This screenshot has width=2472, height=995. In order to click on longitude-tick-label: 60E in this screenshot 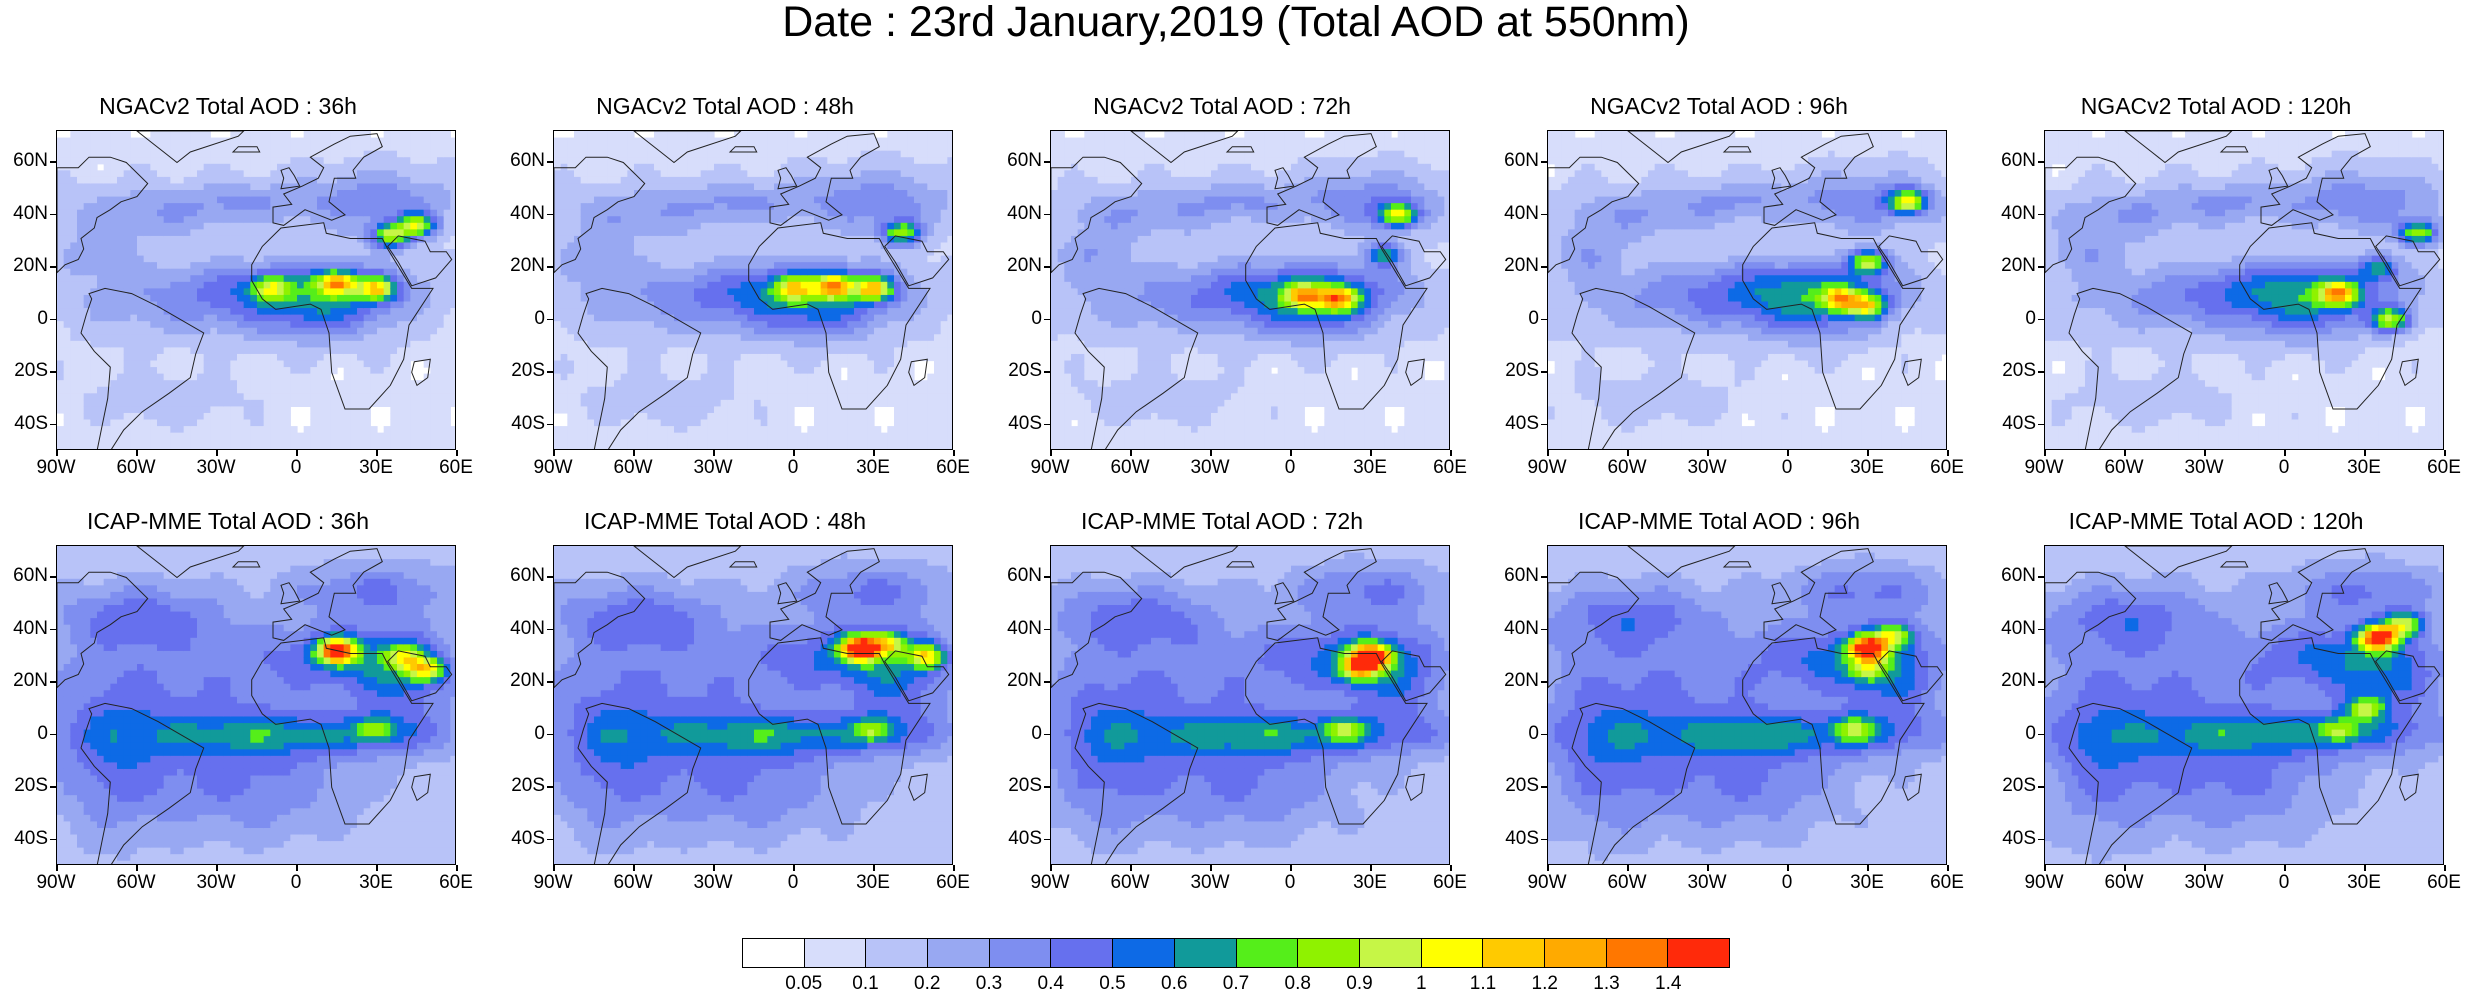, I will do `click(456, 883)`.